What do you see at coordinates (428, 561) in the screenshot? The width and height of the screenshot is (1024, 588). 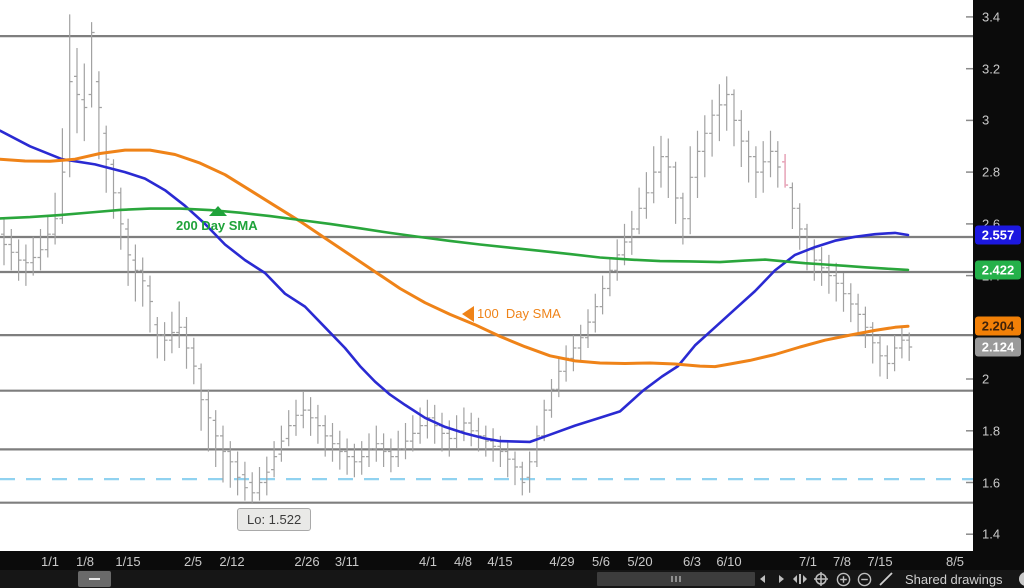 I see `date-axis-tick-label: 4/1` at bounding box center [428, 561].